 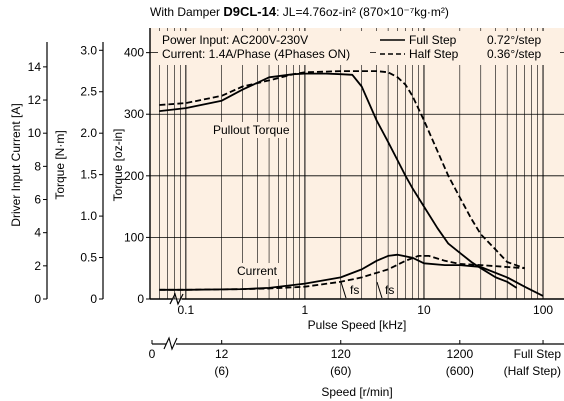 What do you see at coordinates (343, 290) in the screenshot?
I see `fs-marker-full` at bounding box center [343, 290].